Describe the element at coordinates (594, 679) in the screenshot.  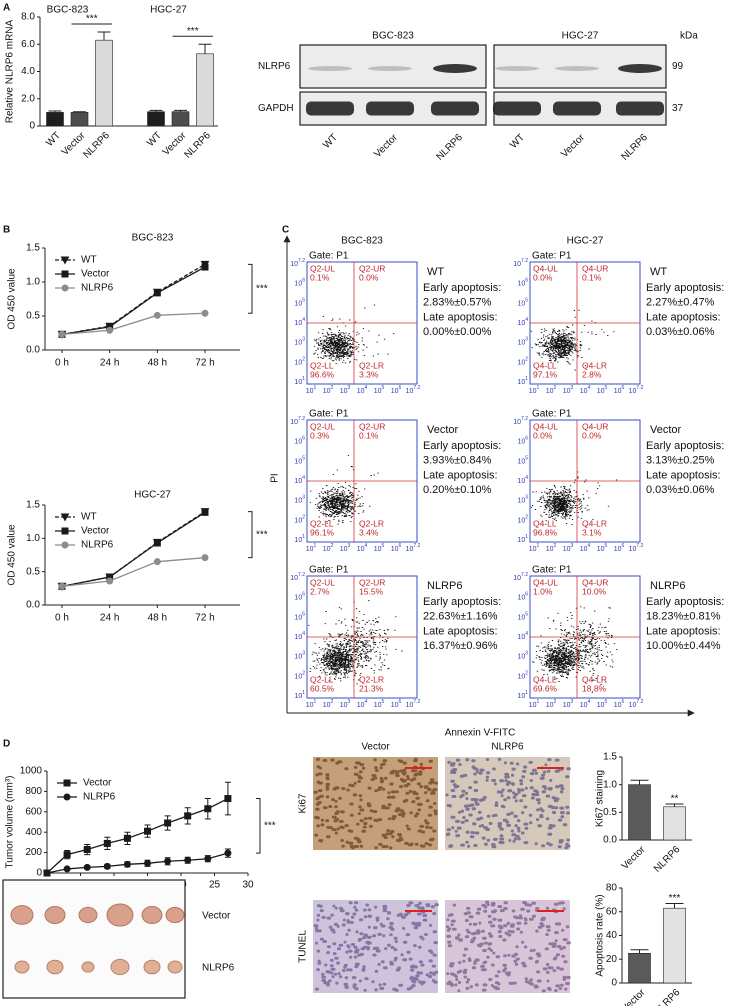
I see `quadrant-name: Q4-LR` at that location.